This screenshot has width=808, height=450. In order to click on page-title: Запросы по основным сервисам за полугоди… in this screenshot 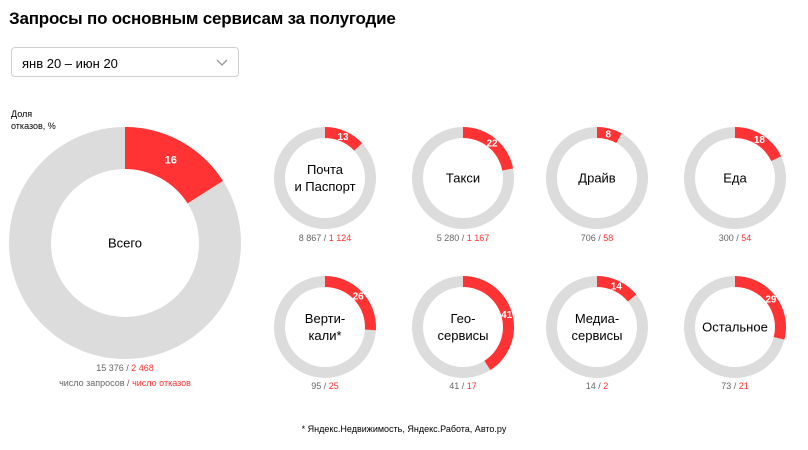, I will do `click(202, 18)`.